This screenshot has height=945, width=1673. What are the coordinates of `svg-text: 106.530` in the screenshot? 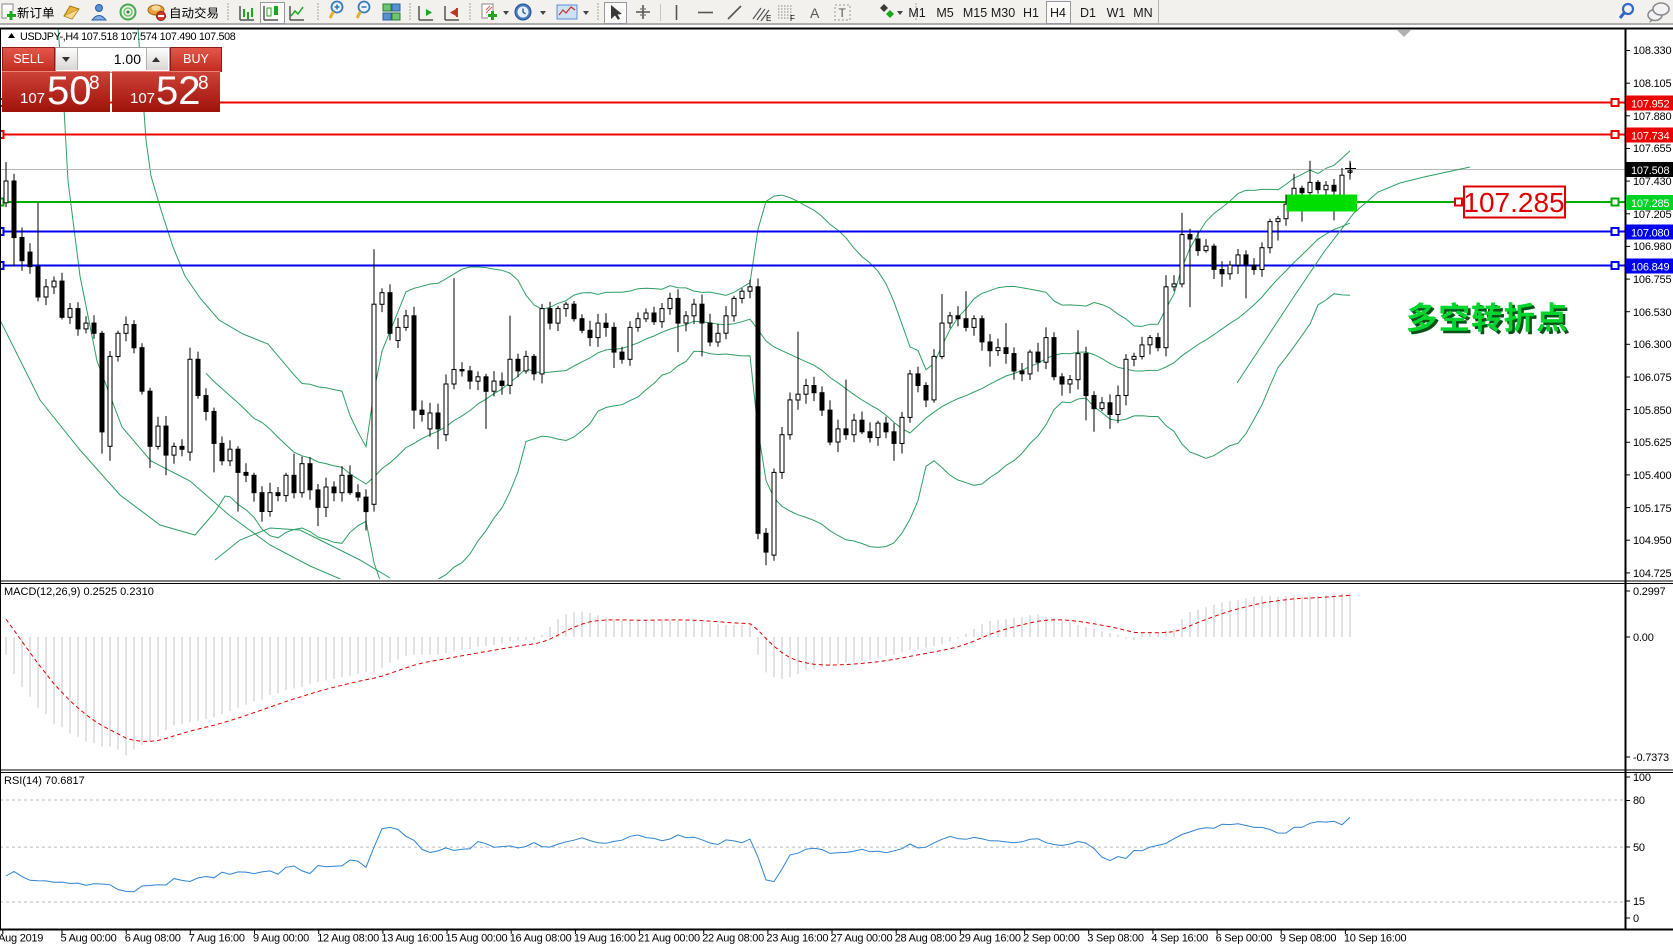 It's located at (1652, 313).